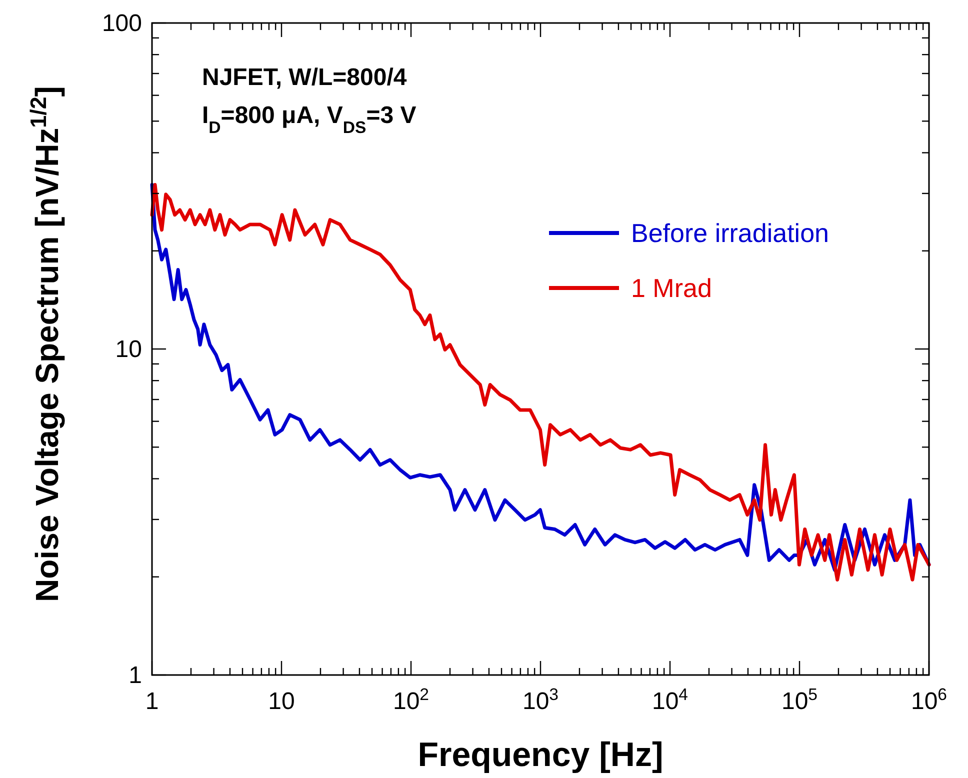  Describe the element at coordinates (122, 23) in the screenshot. I see `y-tick-label: 100` at that location.